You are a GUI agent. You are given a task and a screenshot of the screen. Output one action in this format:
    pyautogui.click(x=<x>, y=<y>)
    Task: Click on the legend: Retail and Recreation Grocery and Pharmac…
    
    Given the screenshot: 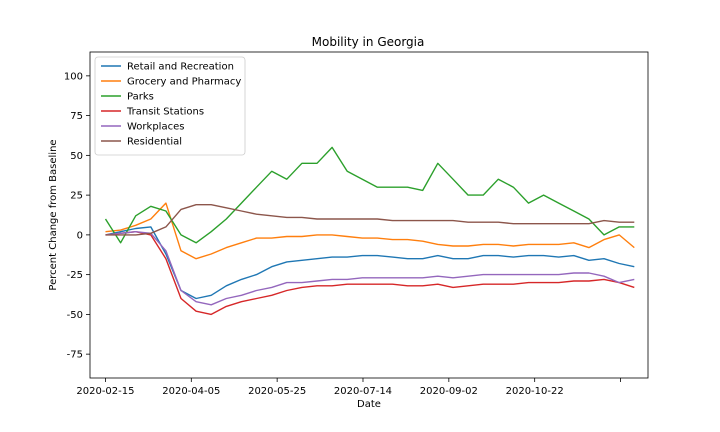 What is the action you would take?
    pyautogui.click(x=170, y=106)
    